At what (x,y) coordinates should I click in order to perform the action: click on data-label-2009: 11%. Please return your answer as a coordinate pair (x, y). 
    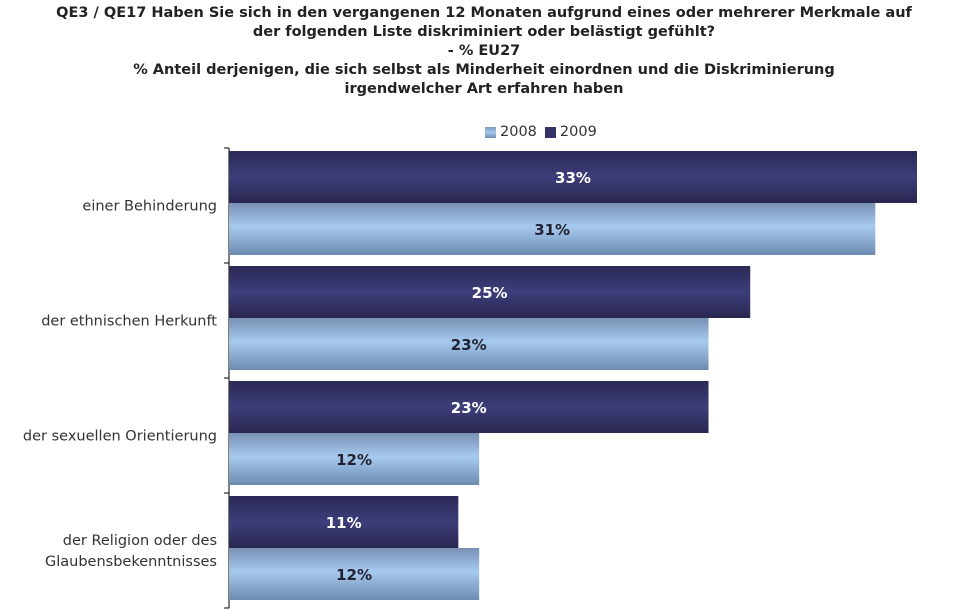
    Looking at the image, I should click on (344, 523).